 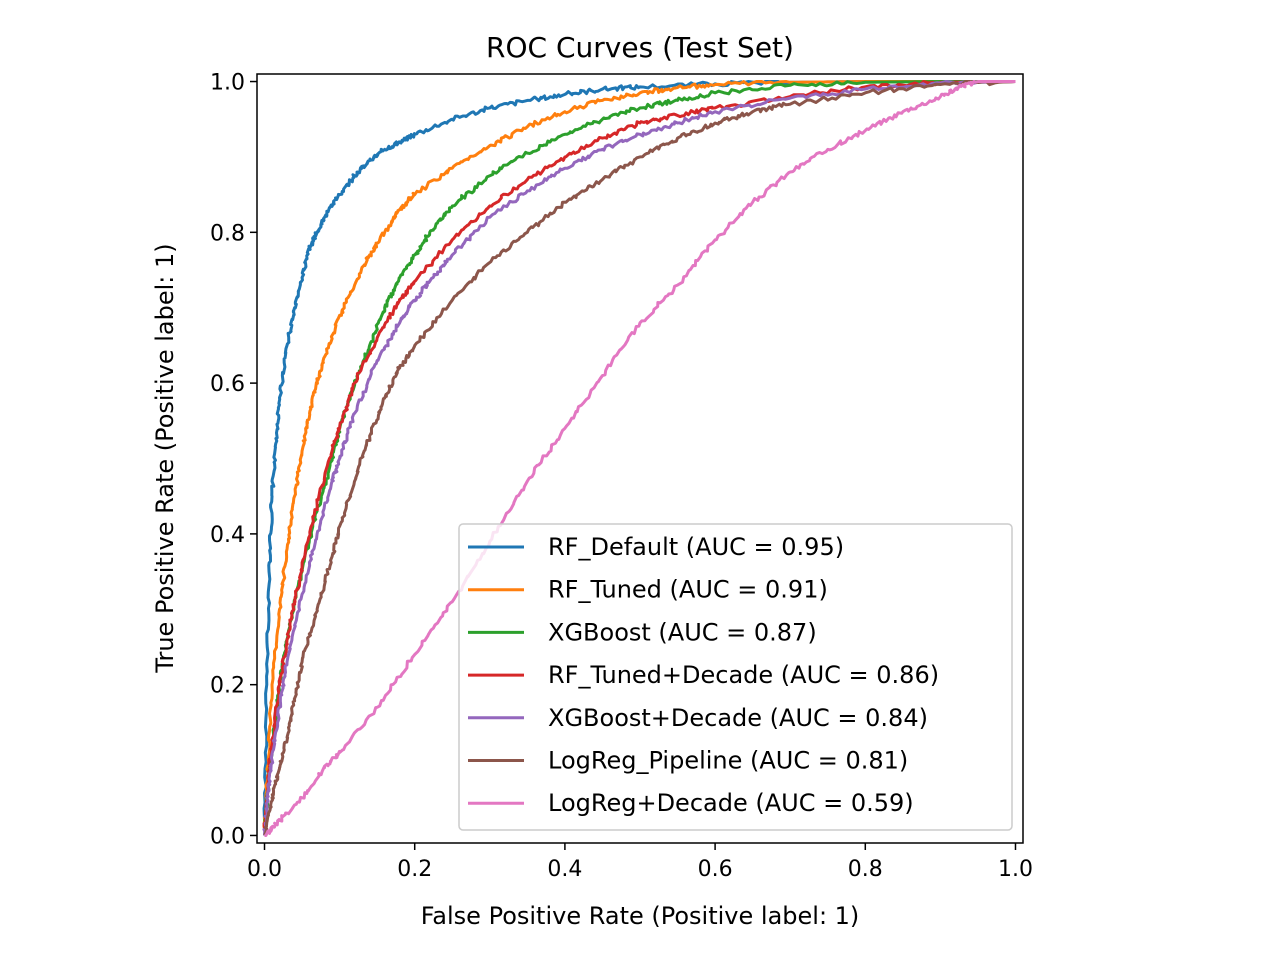 I want to click on x-tick-label: 0.4, so click(x=564, y=869).